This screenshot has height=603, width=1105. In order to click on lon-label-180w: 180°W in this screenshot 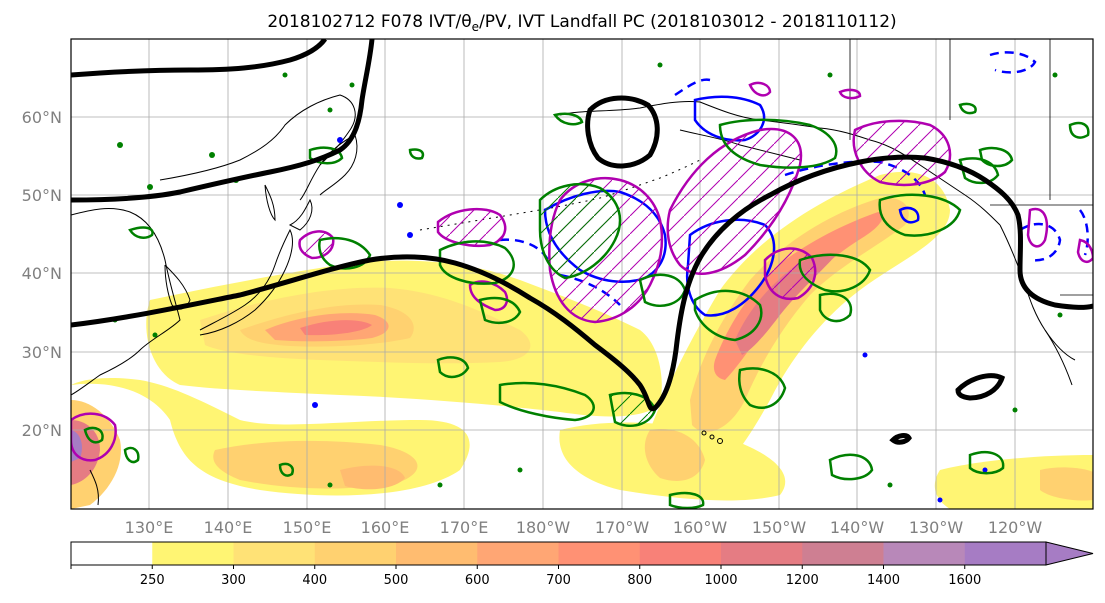, I will do `click(543, 527)`.